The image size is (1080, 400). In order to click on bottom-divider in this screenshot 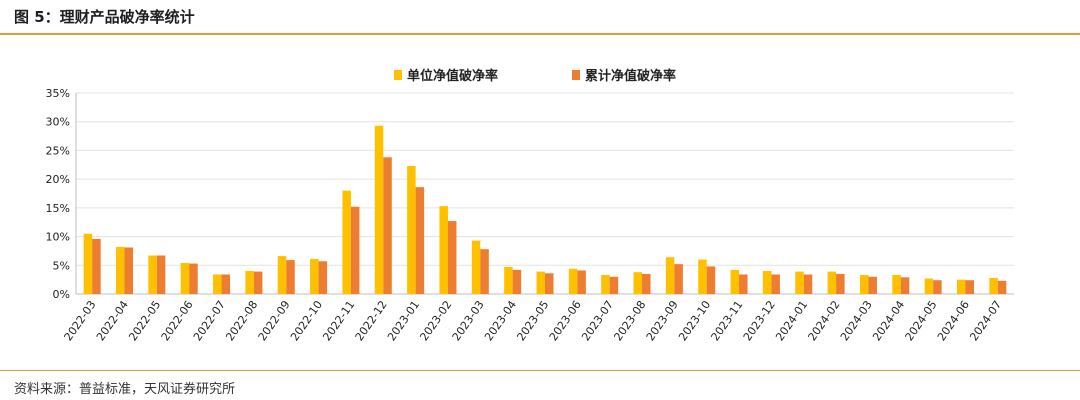, I will do `click(540, 370)`.